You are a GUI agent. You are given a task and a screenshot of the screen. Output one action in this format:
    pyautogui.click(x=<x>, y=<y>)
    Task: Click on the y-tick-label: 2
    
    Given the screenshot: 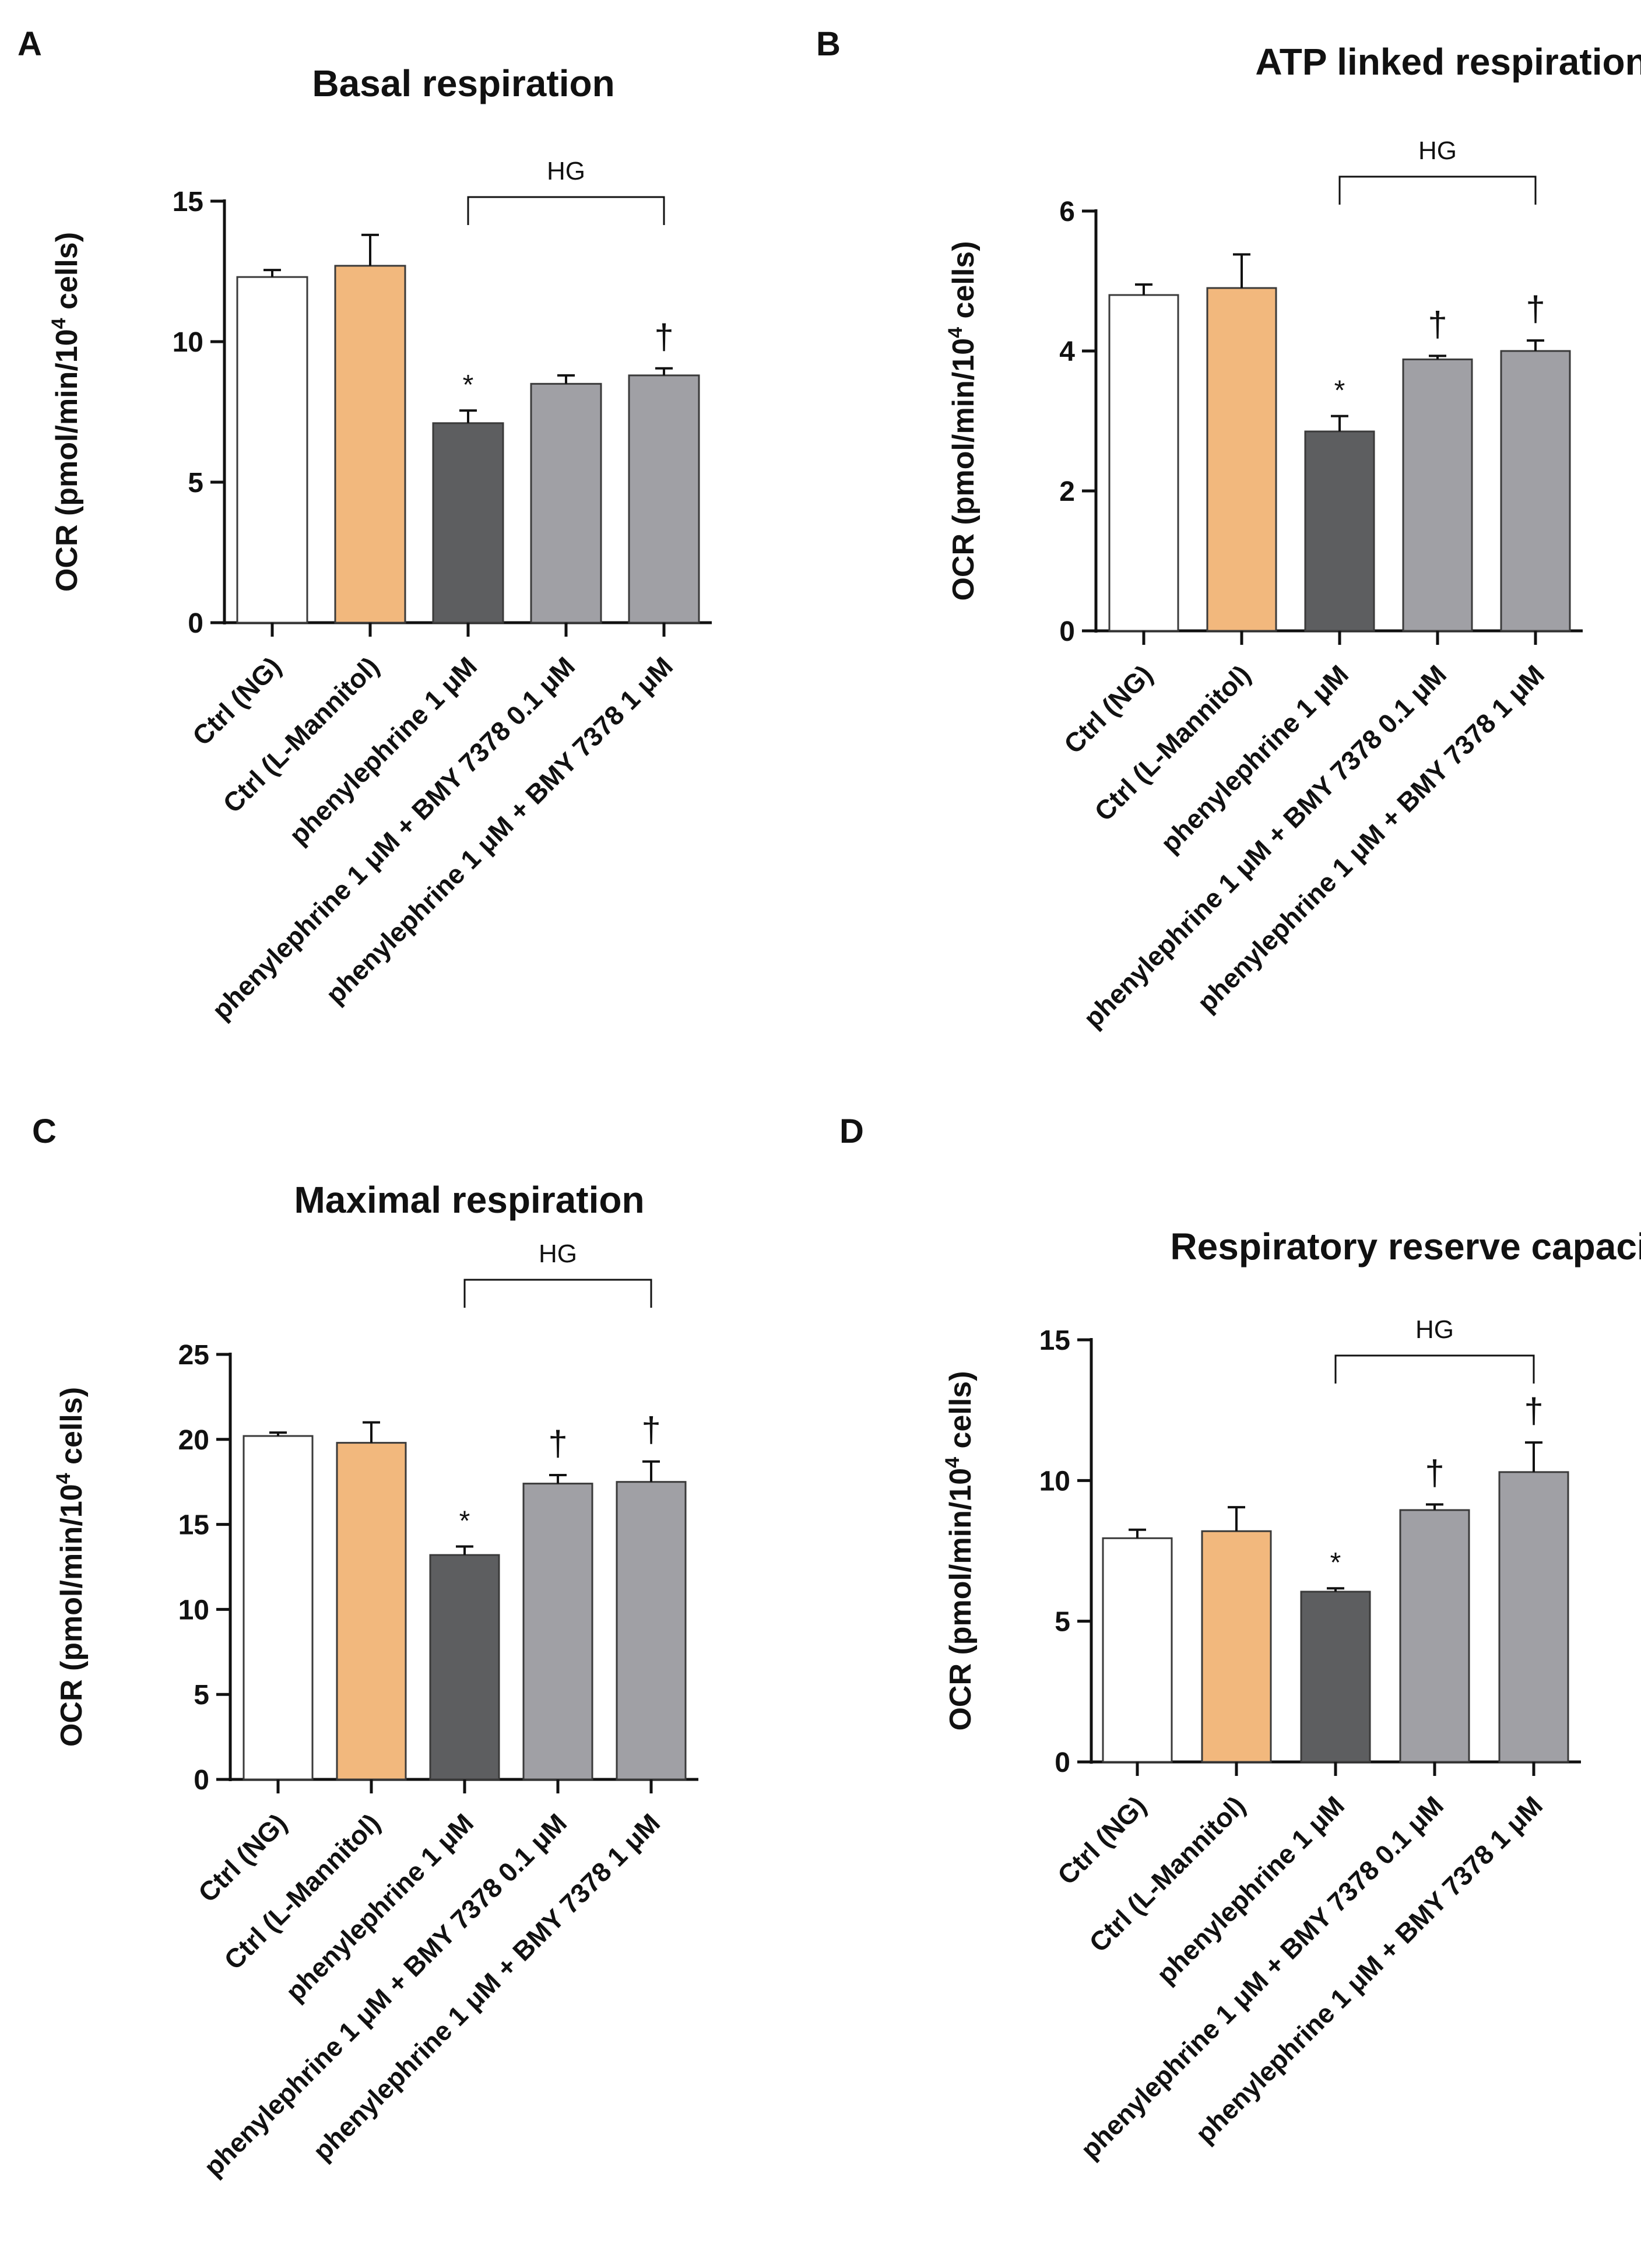 What is the action you would take?
    pyautogui.click(x=1067, y=491)
    